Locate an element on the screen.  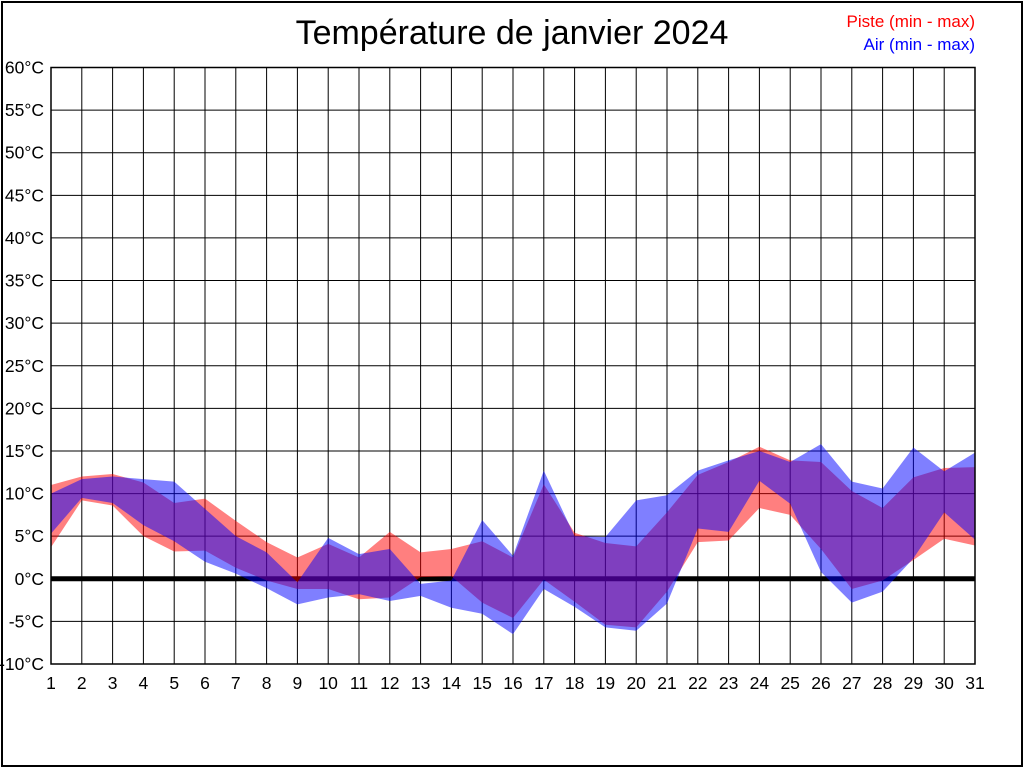
y-tick-label: 20°C is located at coordinates (24, 408).